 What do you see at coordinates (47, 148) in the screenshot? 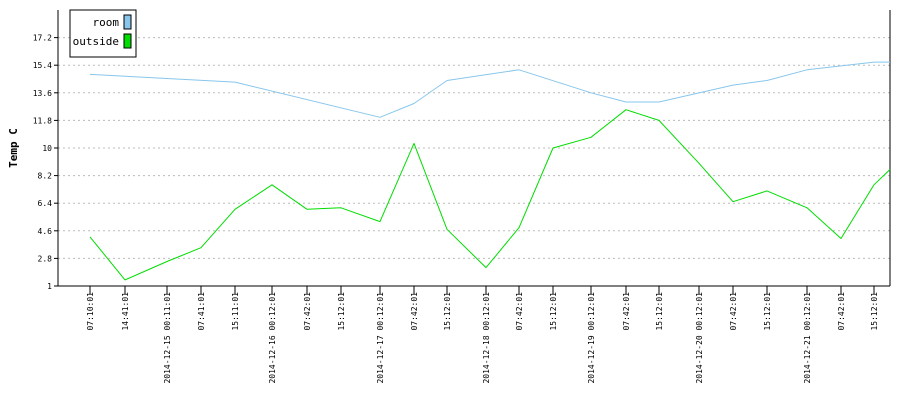
I see `y-tick-label: 10` at bounding box center [47, 148].